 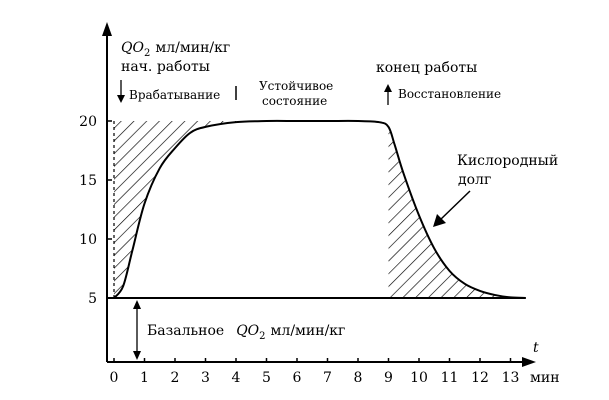 What do you see at coordinates (297, 378) in the screenshot?
I see `x-tick-label: 6` at bounding box center [297, 378].